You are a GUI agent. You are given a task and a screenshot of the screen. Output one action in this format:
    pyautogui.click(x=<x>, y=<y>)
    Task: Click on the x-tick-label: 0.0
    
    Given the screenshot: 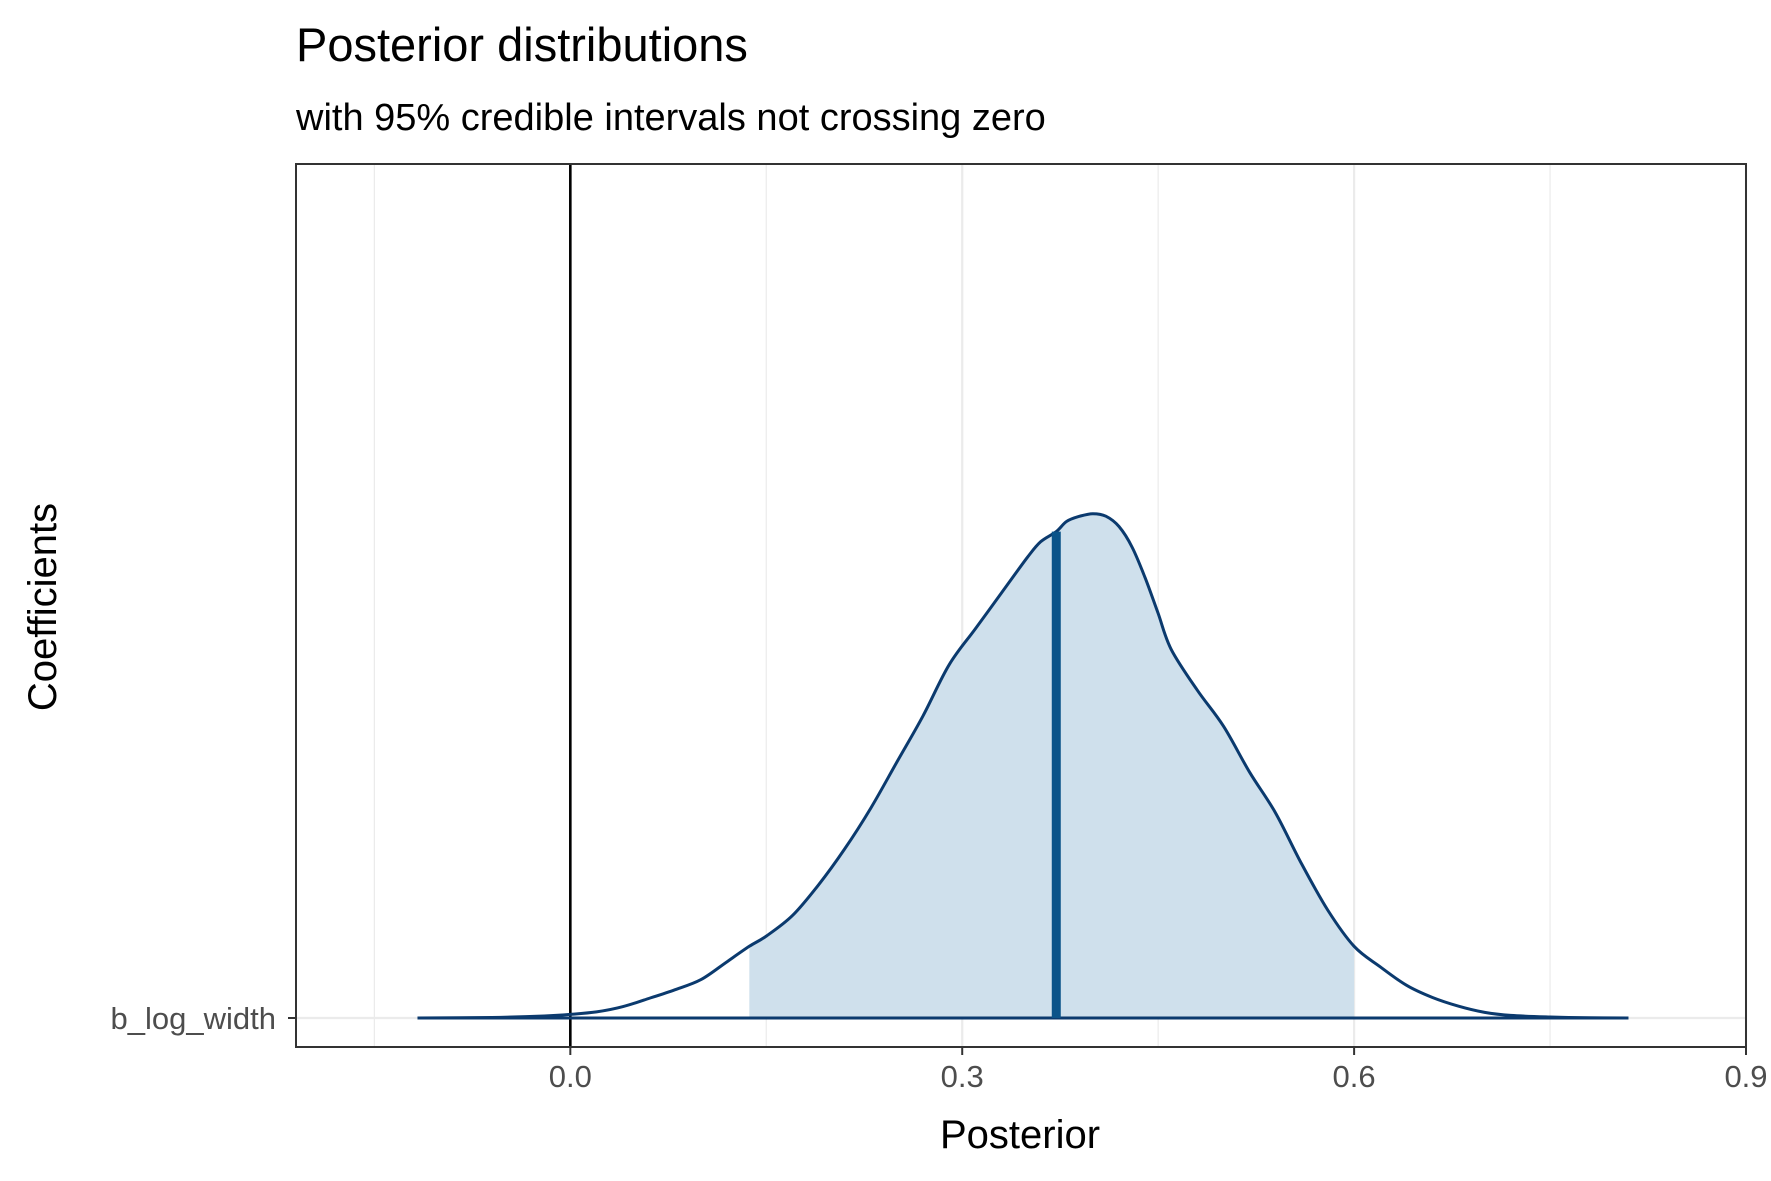 What is the action you would take?
    pyautogui.click(x=570, y=1076)
    